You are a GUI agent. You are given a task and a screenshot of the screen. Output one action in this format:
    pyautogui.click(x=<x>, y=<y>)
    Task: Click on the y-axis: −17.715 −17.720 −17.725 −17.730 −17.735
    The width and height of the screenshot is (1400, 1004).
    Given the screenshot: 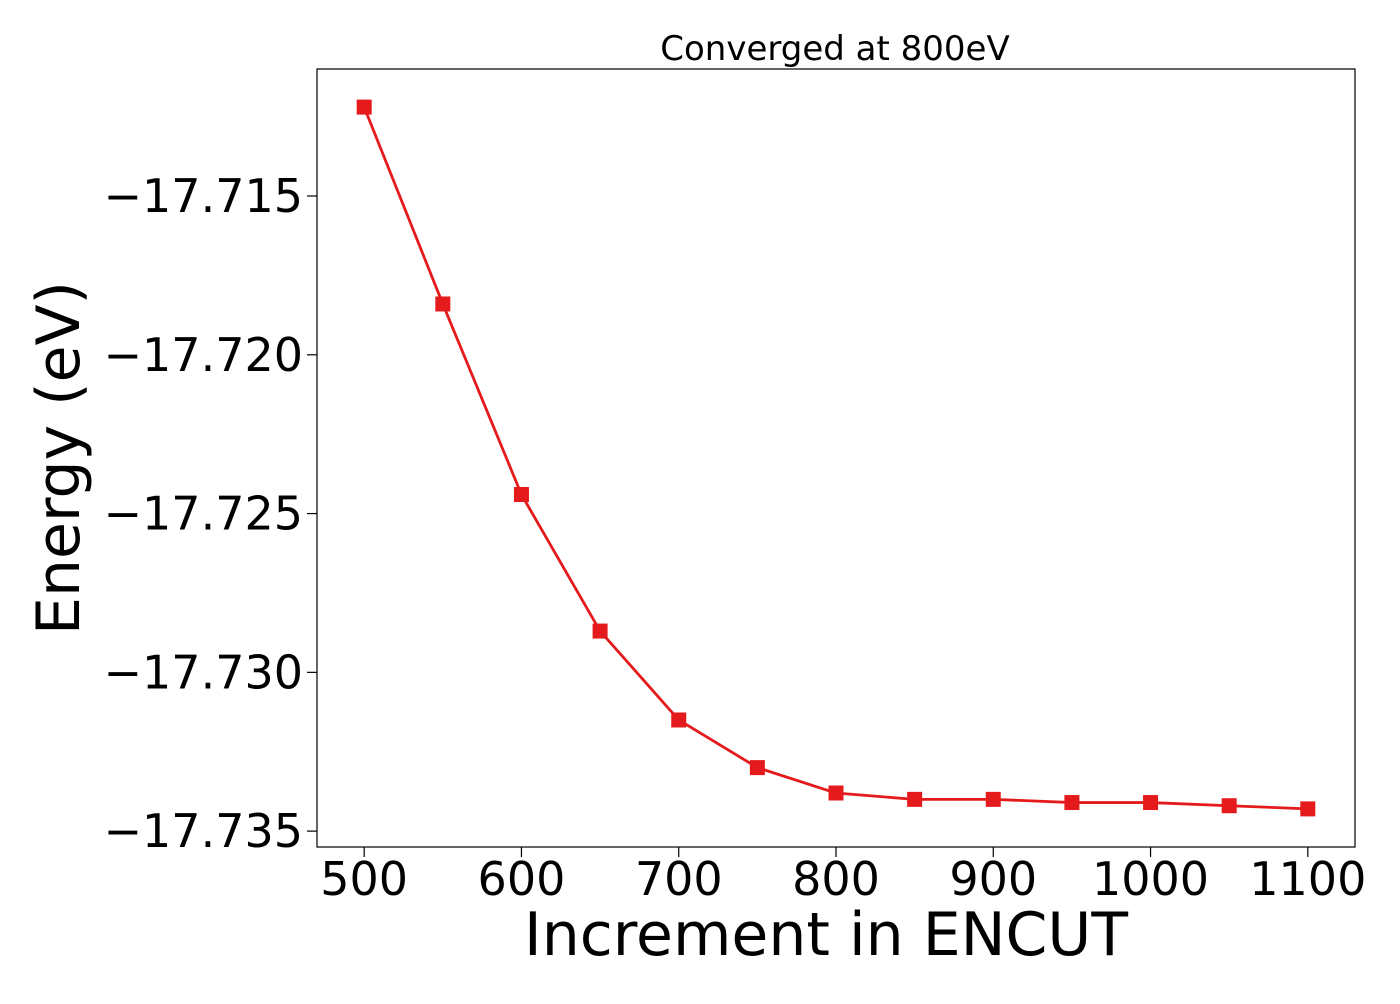 What is the action you would take?
    pyautogui.click(x=210, y=513)
    